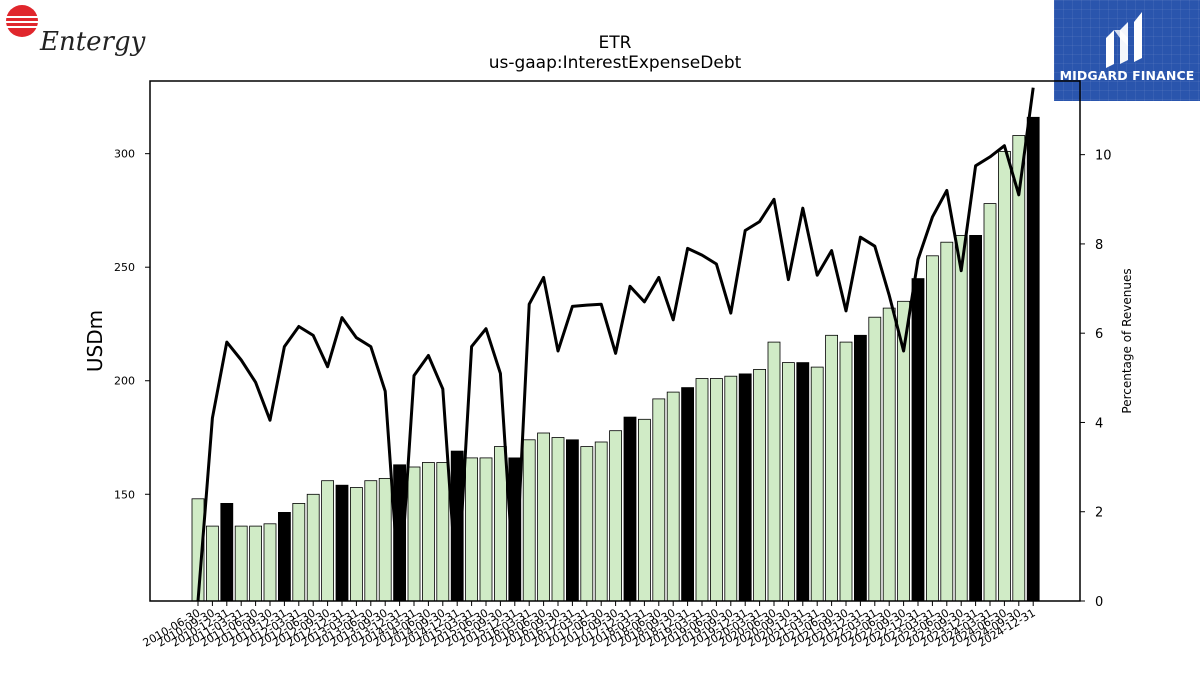  I want to click on midgard-finance-logo: MIDGARD FINANCE, so click(1127, 50).